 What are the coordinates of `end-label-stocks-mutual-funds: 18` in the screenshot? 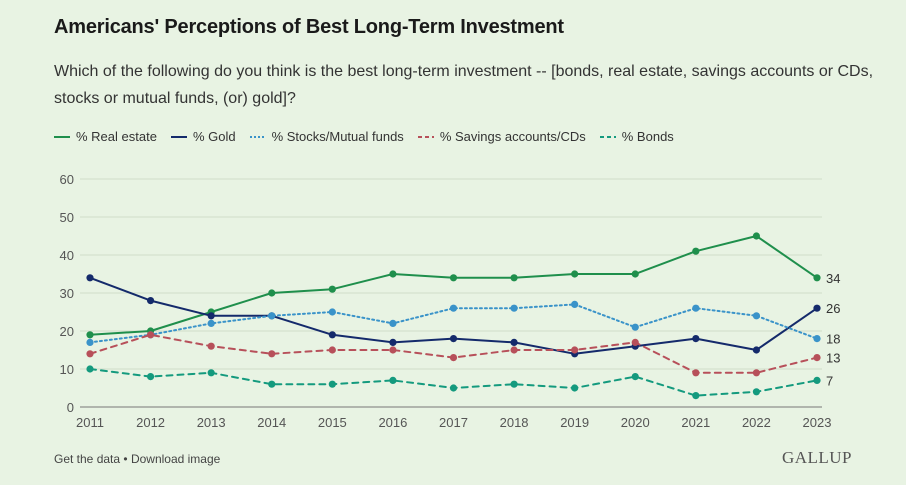 It's located at (833, 339).